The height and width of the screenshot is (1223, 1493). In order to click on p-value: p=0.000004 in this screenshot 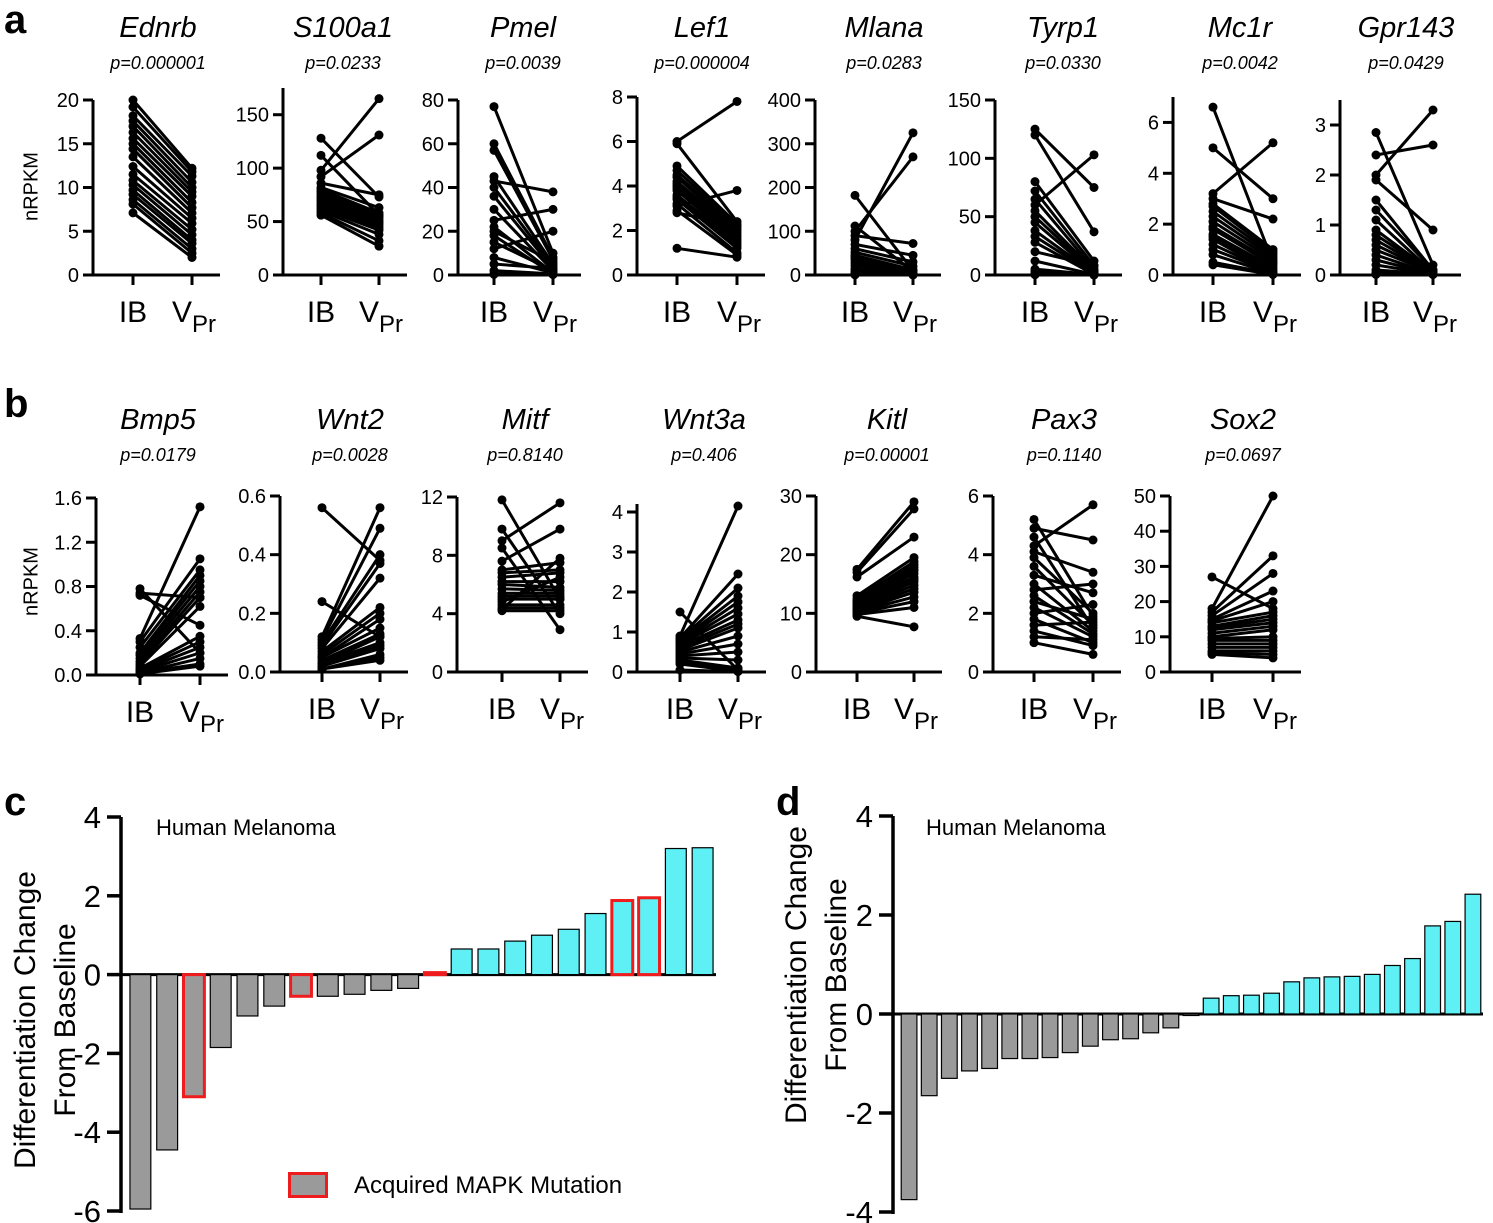, I will do `click(702, 63)`.